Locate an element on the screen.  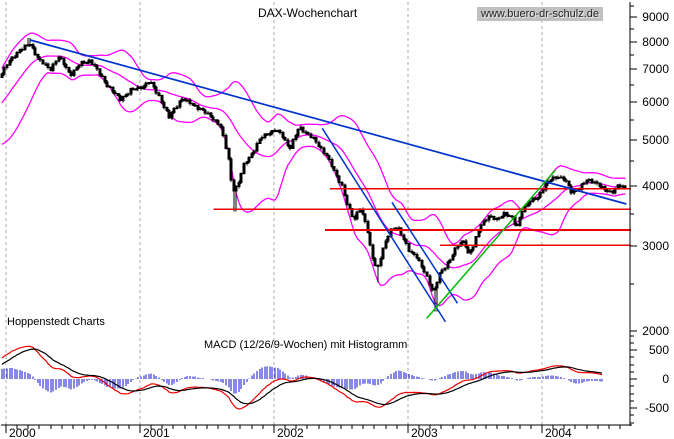
price-axis-label: 5000 is located at coordinates (655, 140).